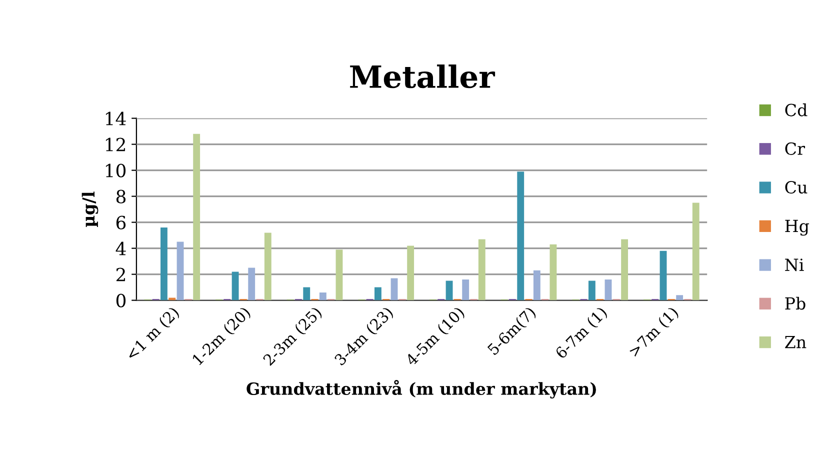  What do you see at coordinates (121, 301) in the screenshot?
I see `y-tick-label: 0` at bounding box center [121, 301].